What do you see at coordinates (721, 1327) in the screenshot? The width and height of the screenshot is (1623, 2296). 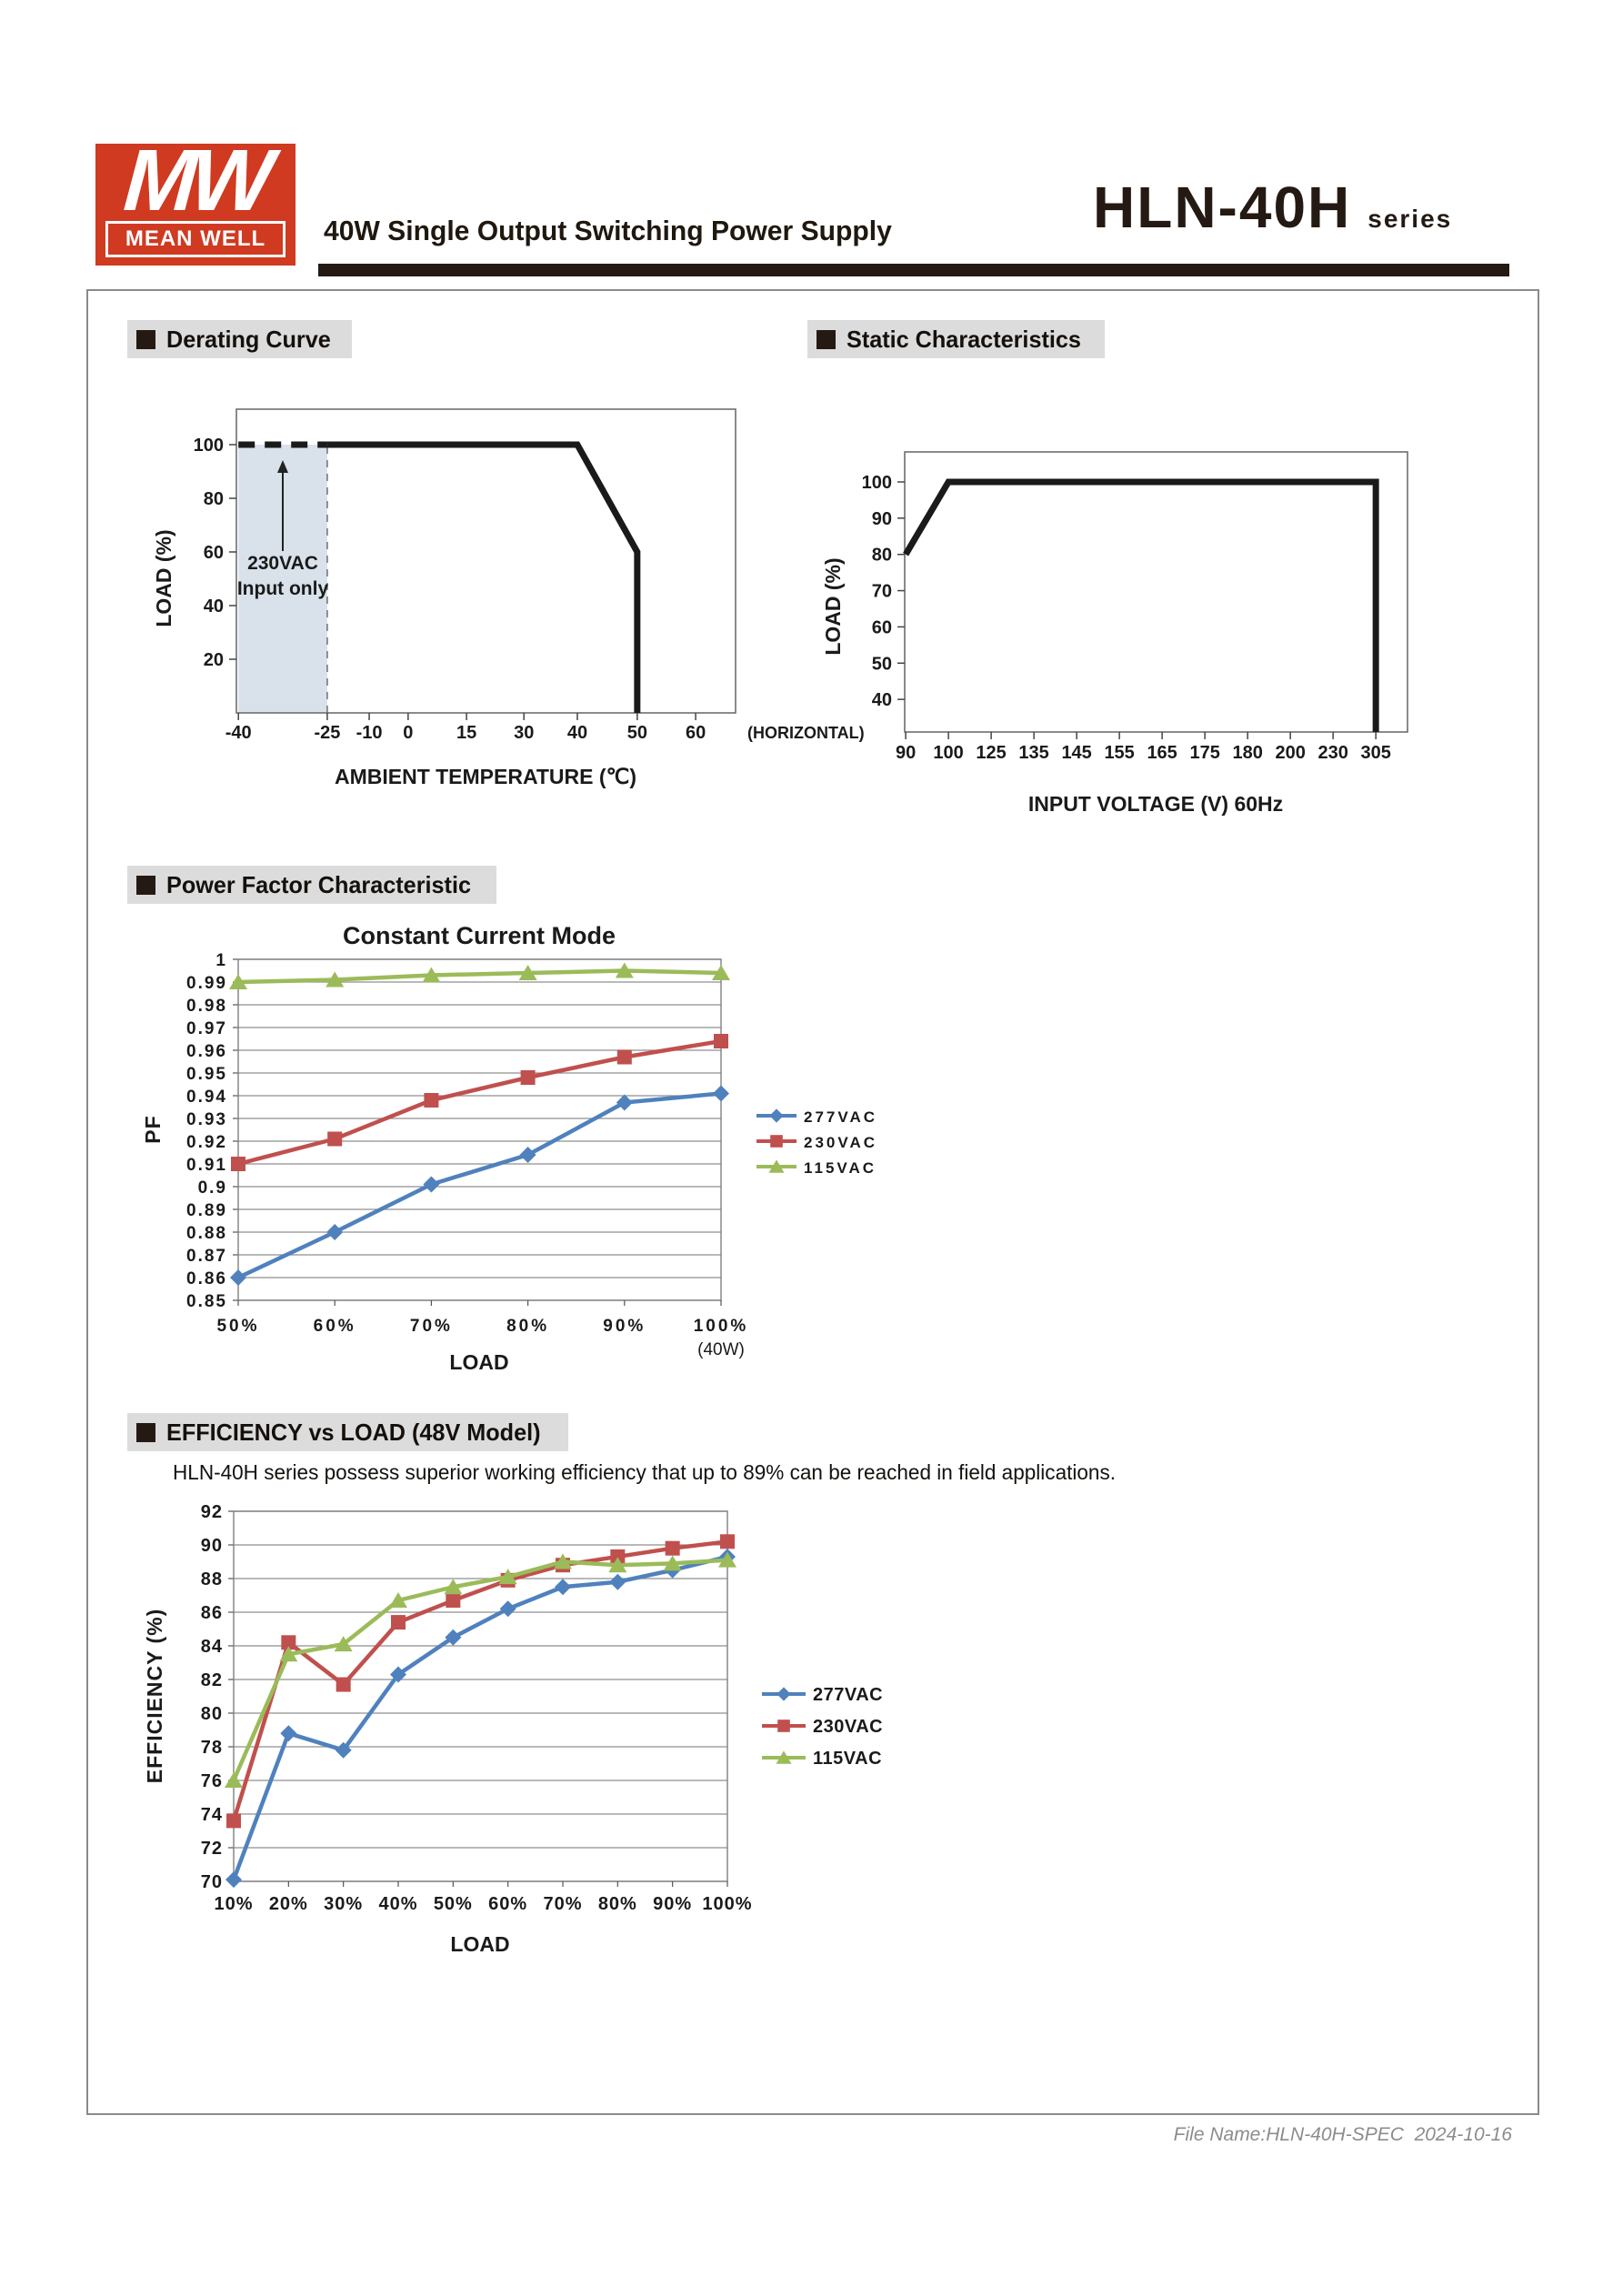 I see `x-tick-label: 100%` at bounding box center [721, 1327].